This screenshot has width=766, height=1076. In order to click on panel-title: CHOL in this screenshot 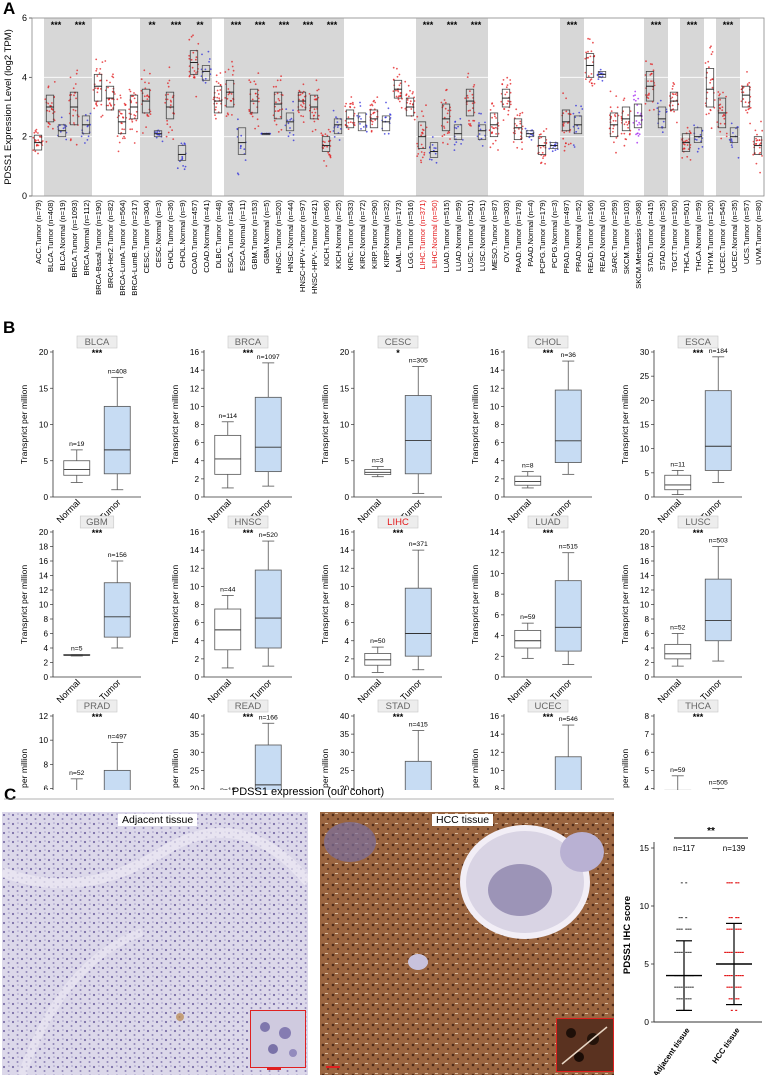, I will do `click(548, 342)`.